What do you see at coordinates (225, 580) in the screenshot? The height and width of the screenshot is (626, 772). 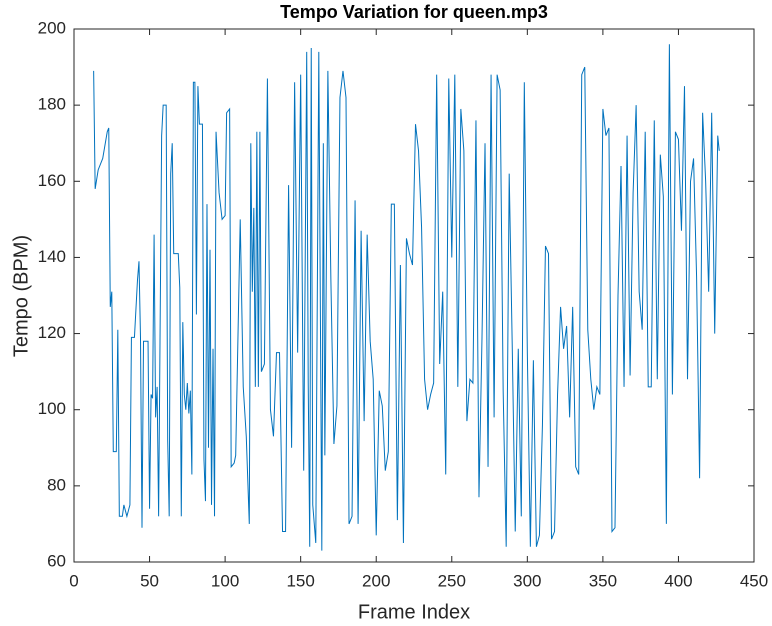 I see `x-tick-label: 100` at bounding box center [225, 580].